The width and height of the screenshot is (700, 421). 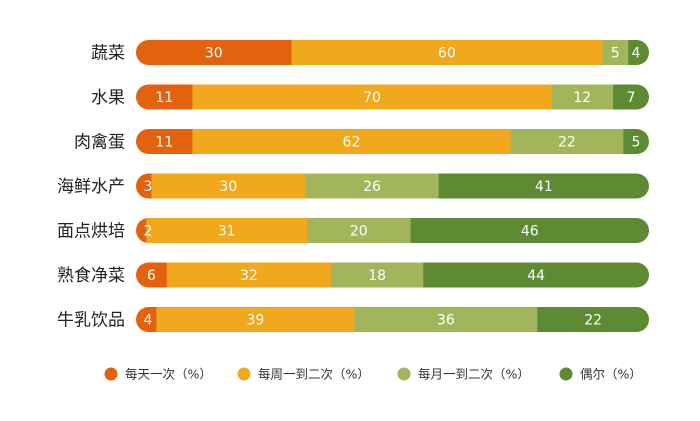 What do you see at coordinates (474, 374) in the screenshot?
I see `legend-label: 每月一到二次（%）` at bounding box center [474, 374].